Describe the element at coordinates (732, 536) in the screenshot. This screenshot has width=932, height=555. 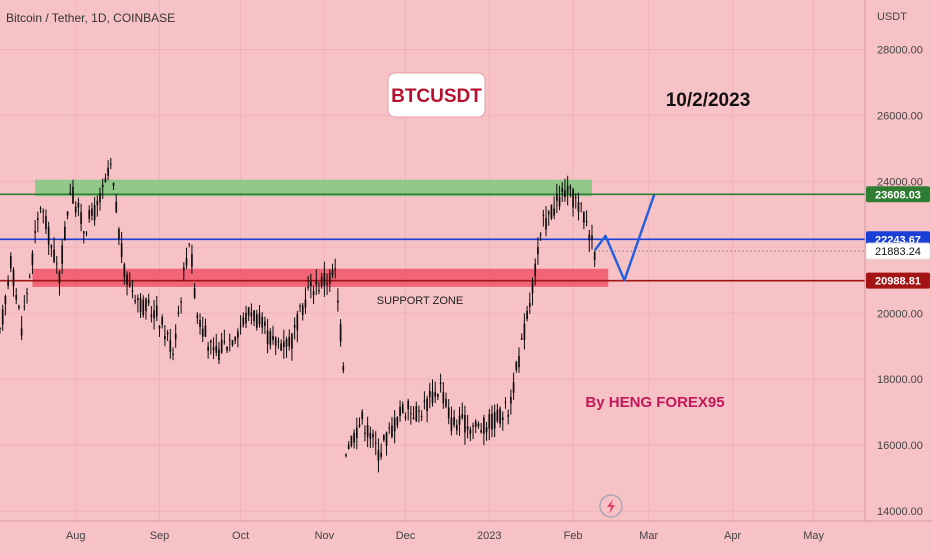
I see `x-tick-label: Apr` at that location.